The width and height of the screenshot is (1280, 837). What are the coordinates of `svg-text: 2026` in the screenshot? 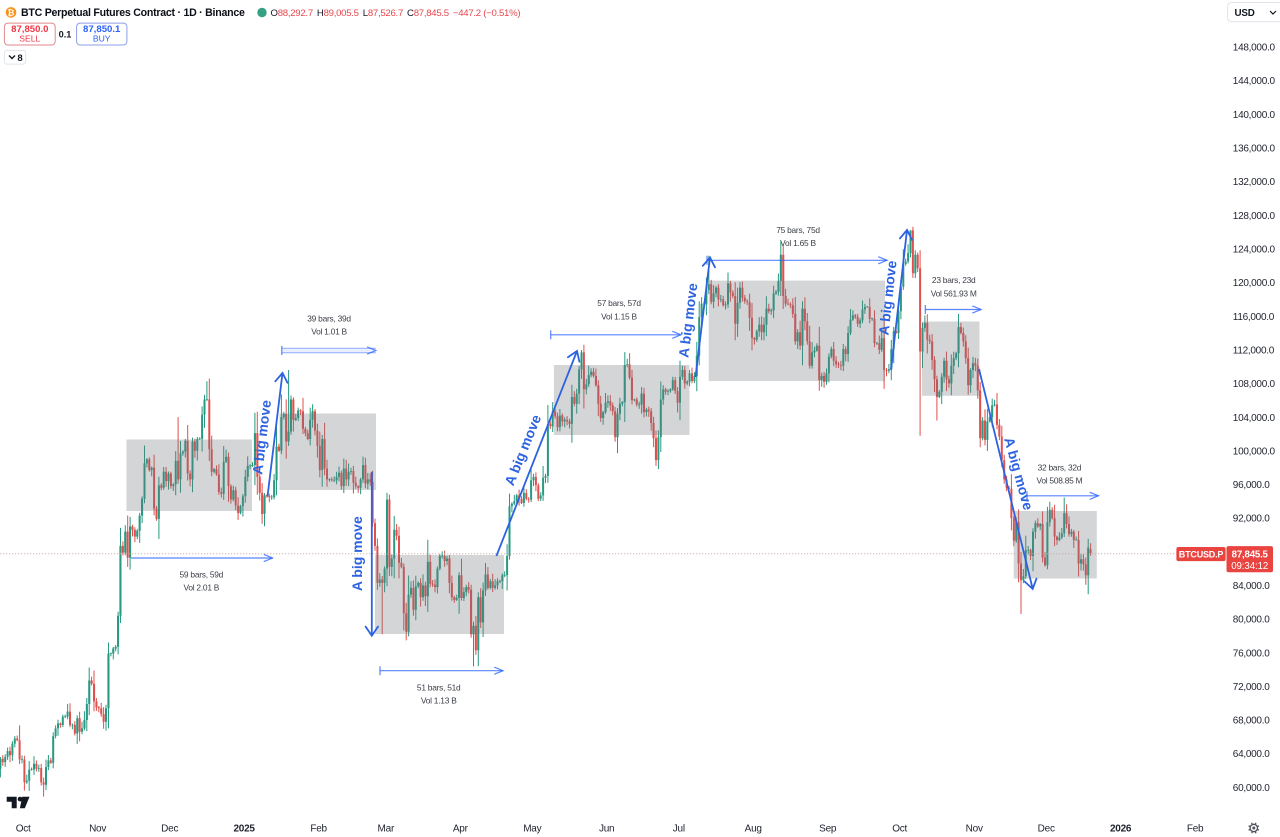 It's located at (1121, 829).